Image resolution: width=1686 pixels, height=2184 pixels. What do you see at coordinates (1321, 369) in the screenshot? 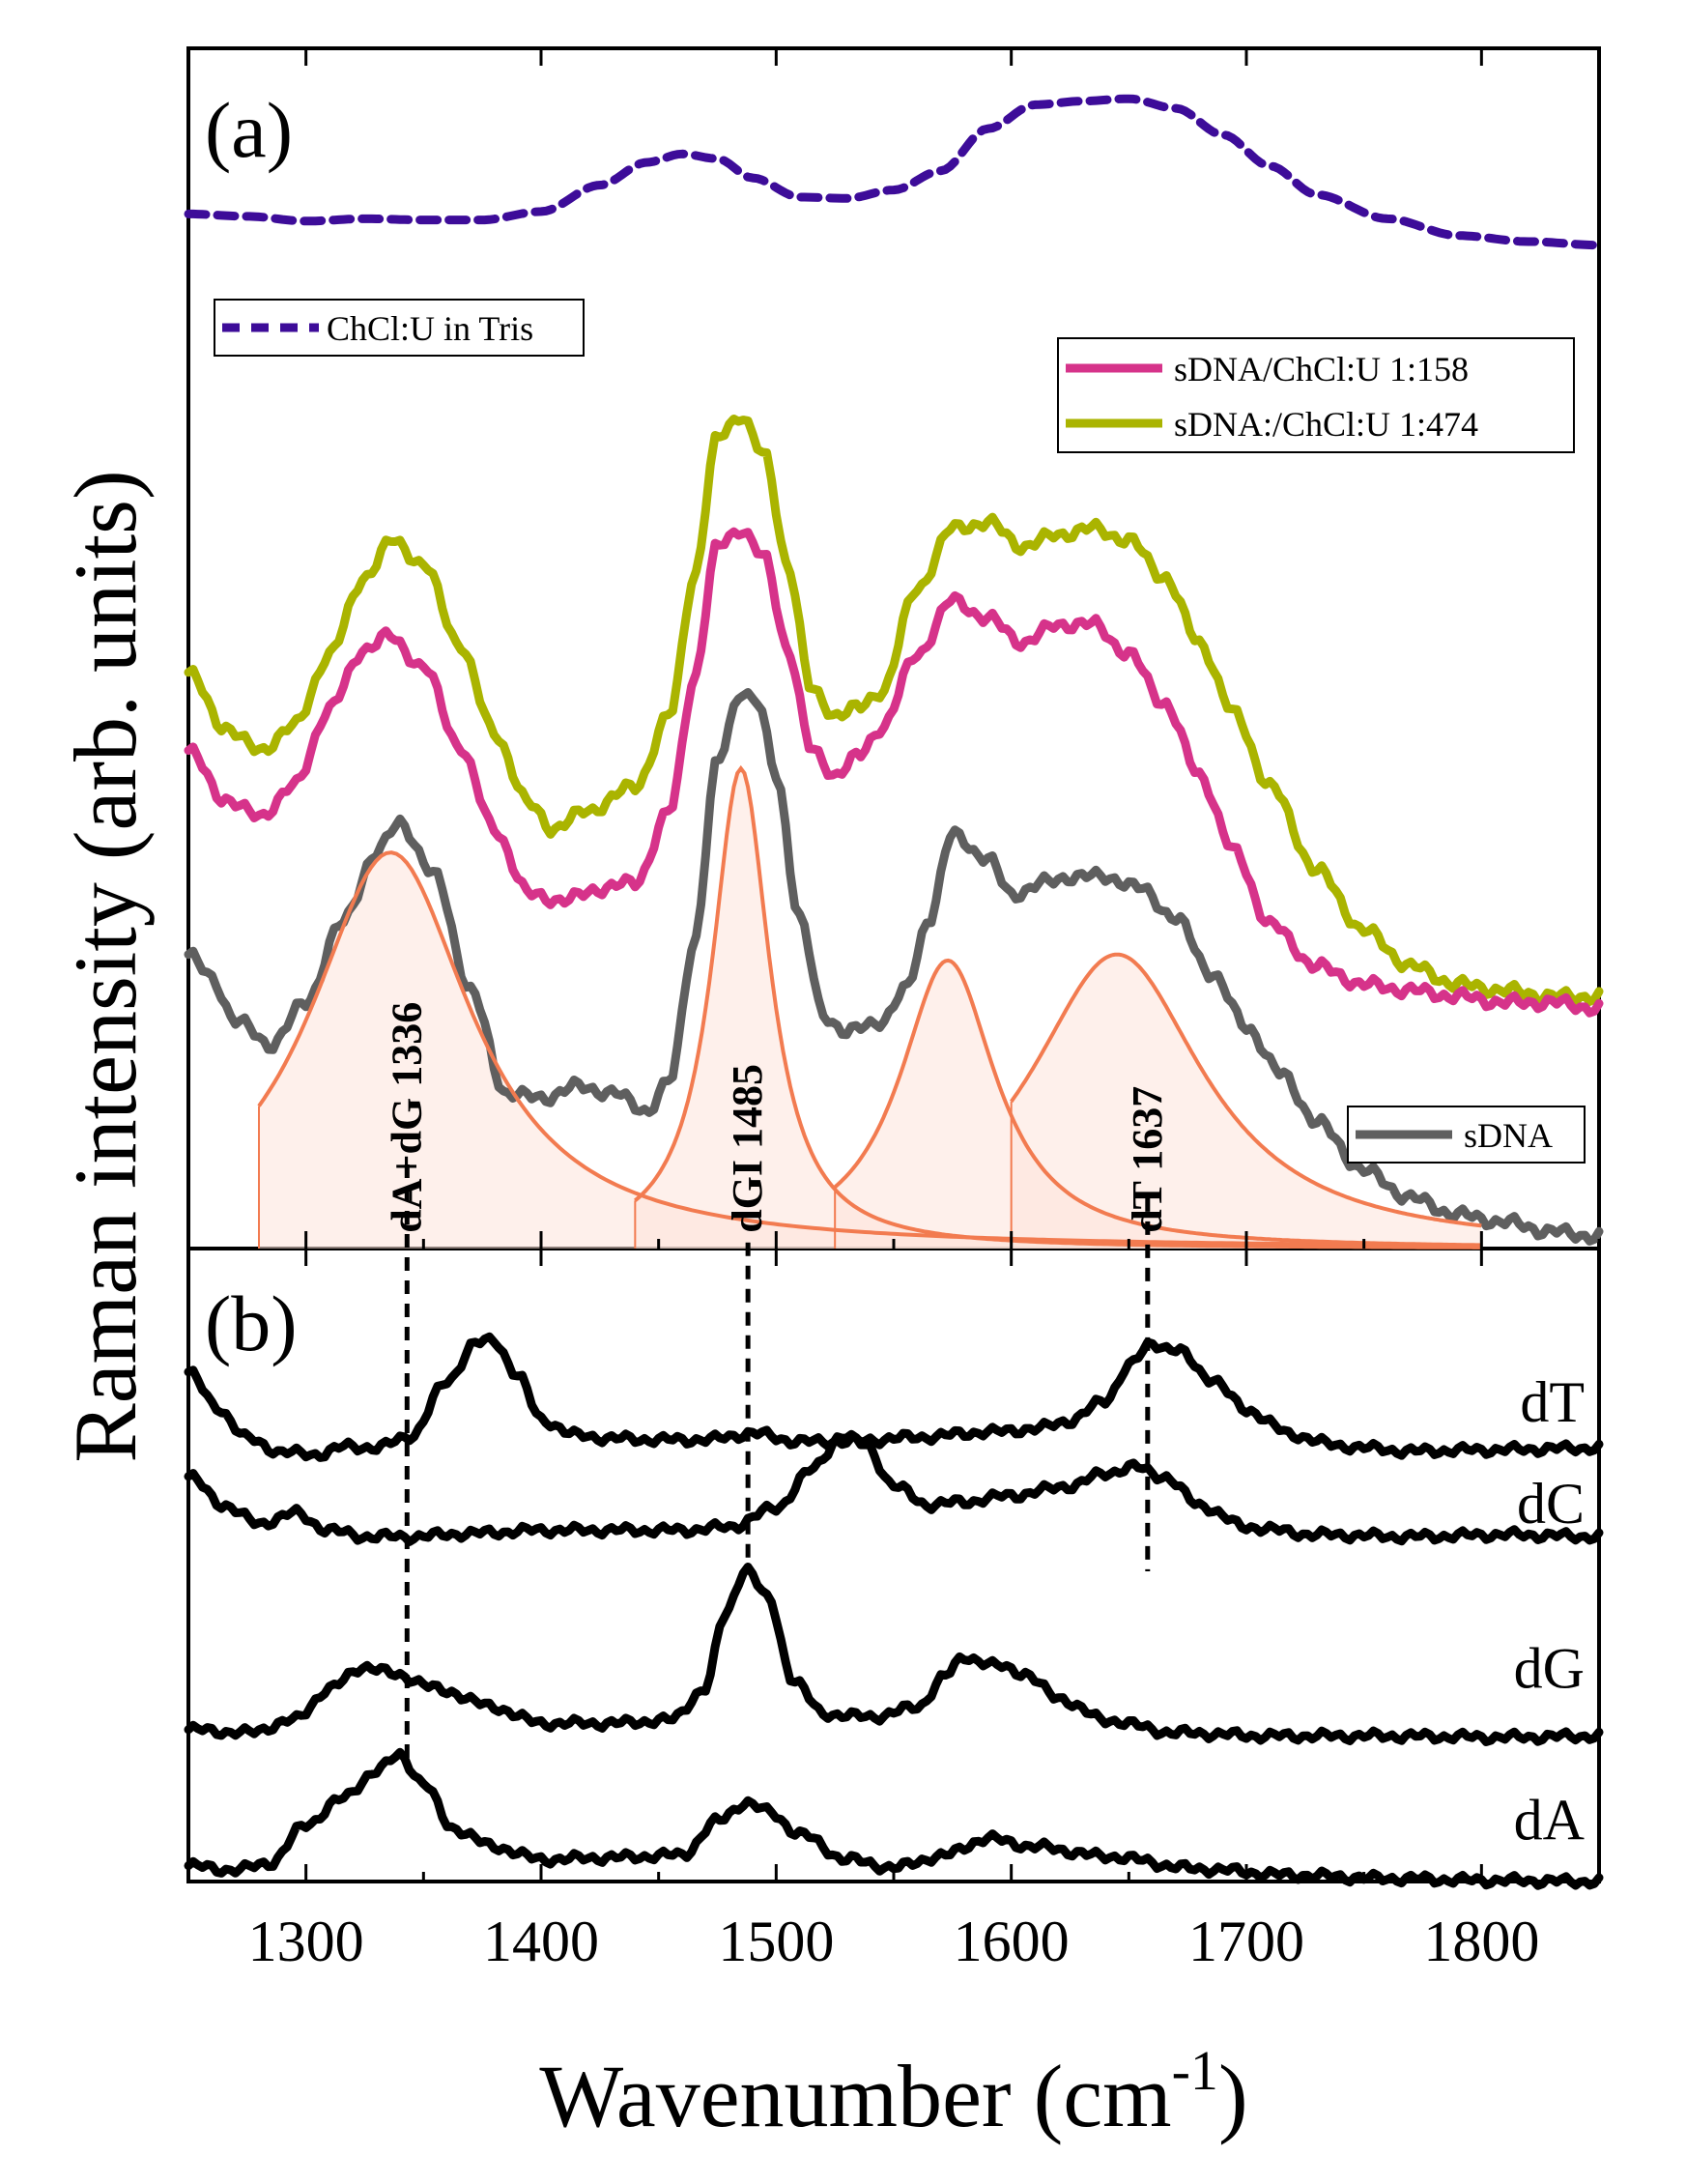
I see `legend-label-158: sDNA/ChCl:U 1:158` at bounding box center [1321, 369].